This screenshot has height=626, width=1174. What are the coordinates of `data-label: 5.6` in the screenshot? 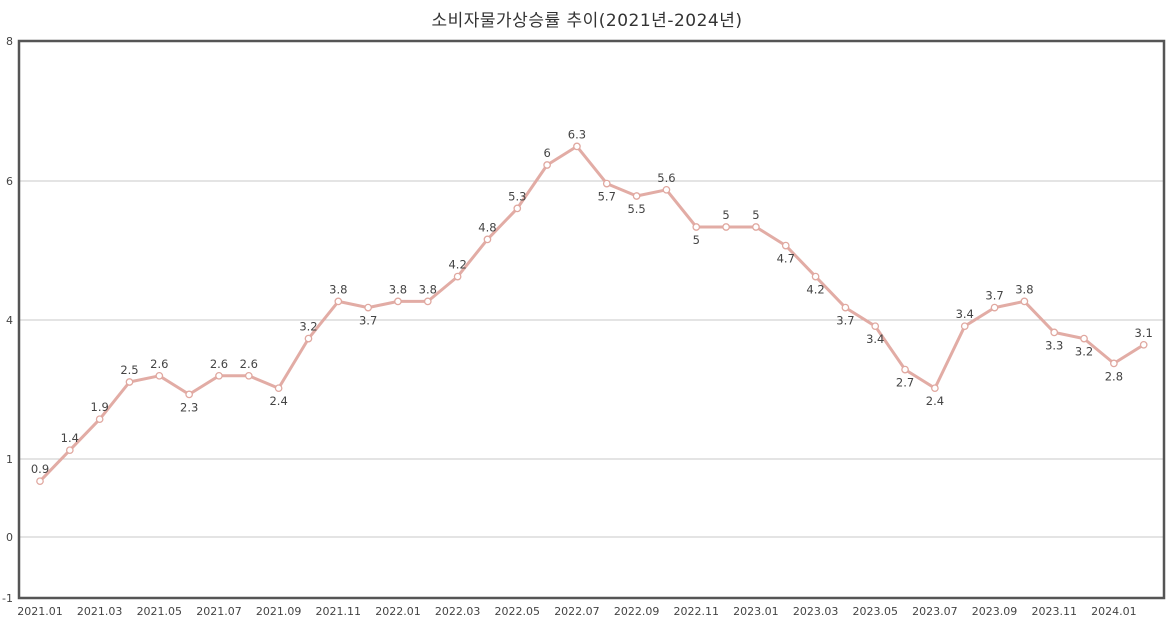 It's located at (666, 178).